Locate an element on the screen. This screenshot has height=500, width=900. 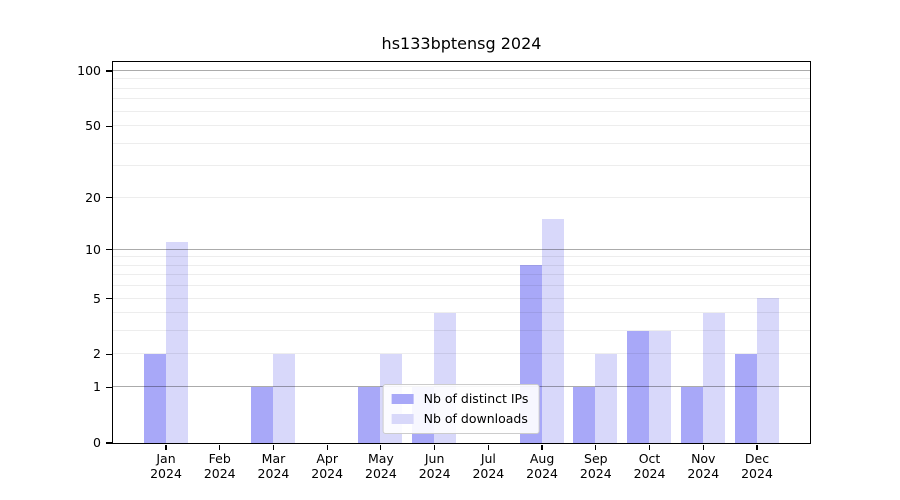
bar-nb-of-distinct-ips-dec is located at coordinates (745, 398).